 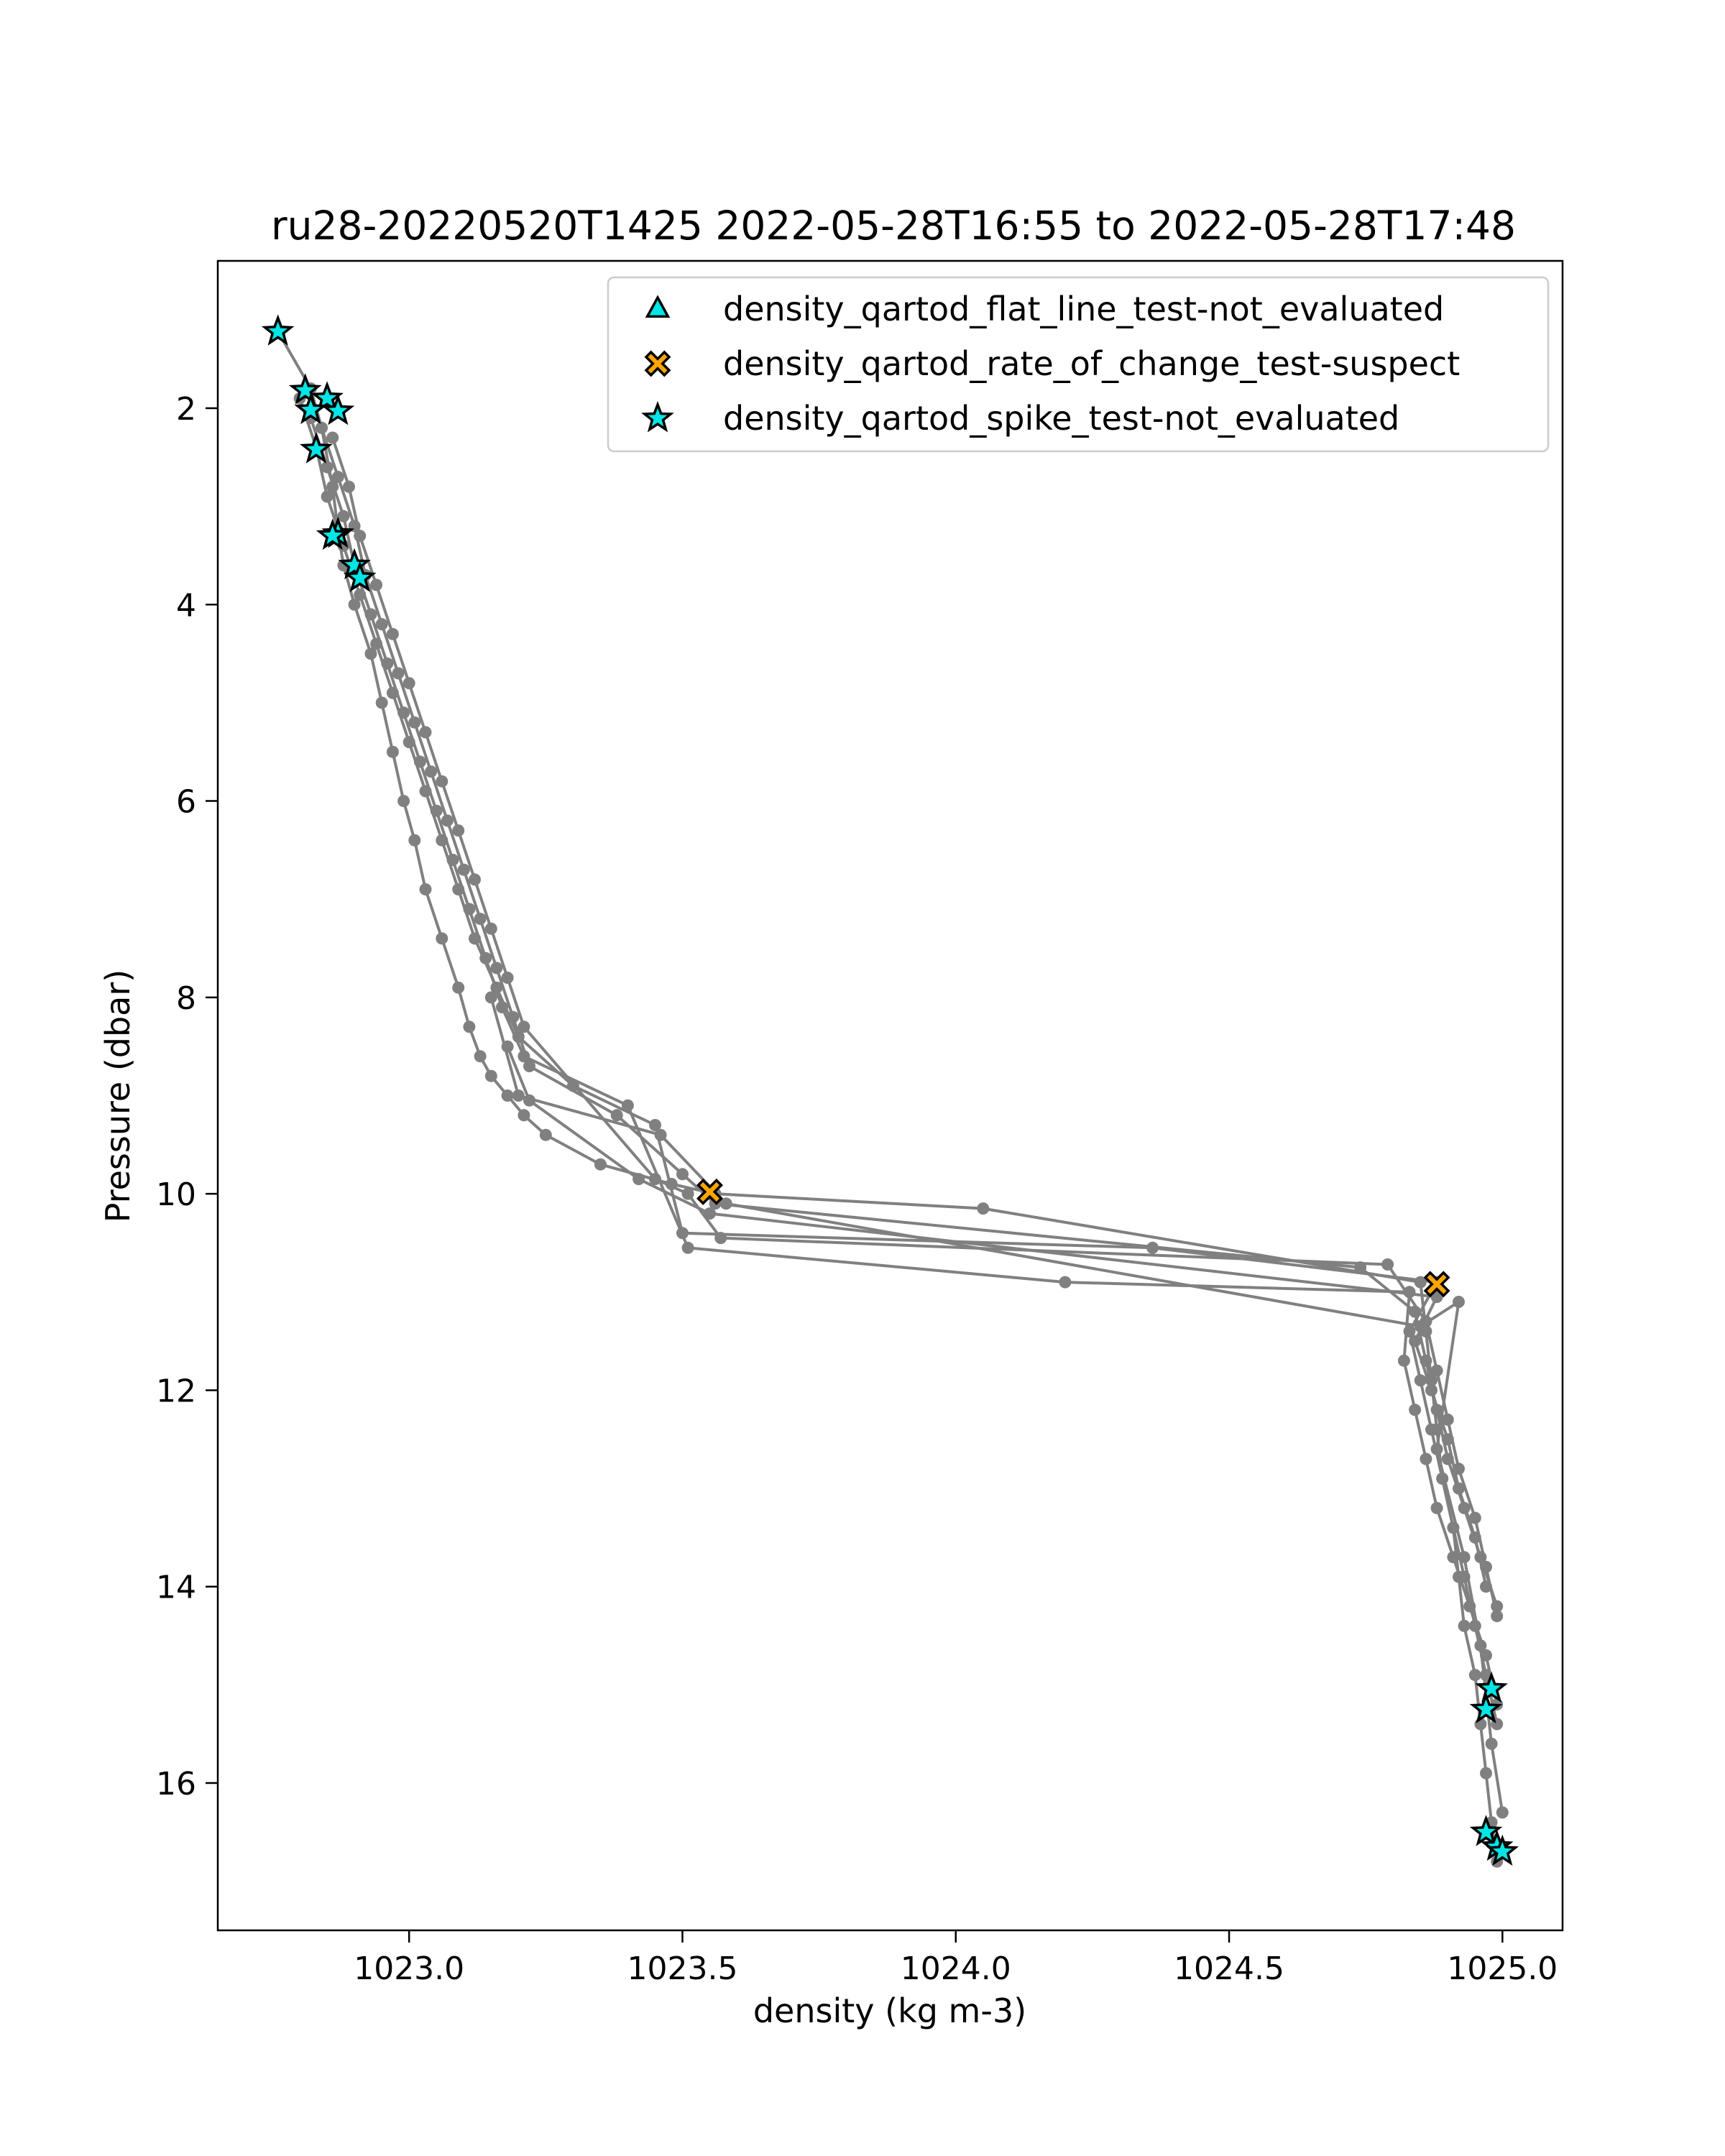 What do you see at coordinates (889, 2011) in the screenshot?
I see `x-axis-label: density (kg m-3)` at bounding box center [889, 2011].